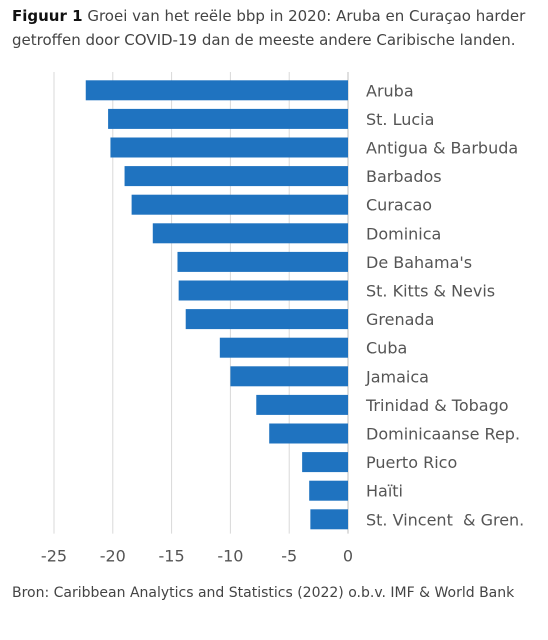  Describe the element at coordinates (437, 405) in the screenshot. I see `category-label: Trinidad & Tobago` at that location.